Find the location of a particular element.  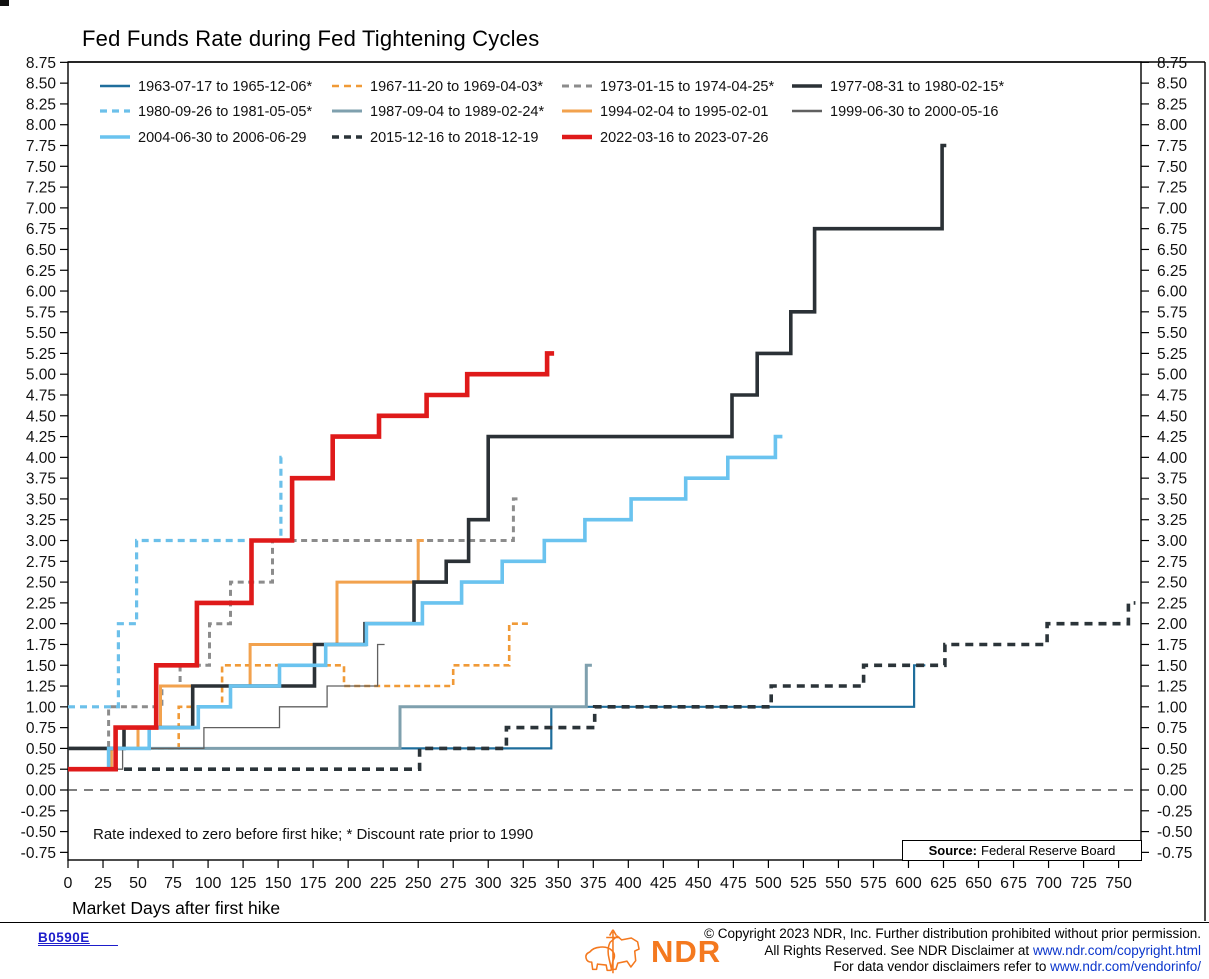

svg-text: 300 is located at coordinates (488, 883).